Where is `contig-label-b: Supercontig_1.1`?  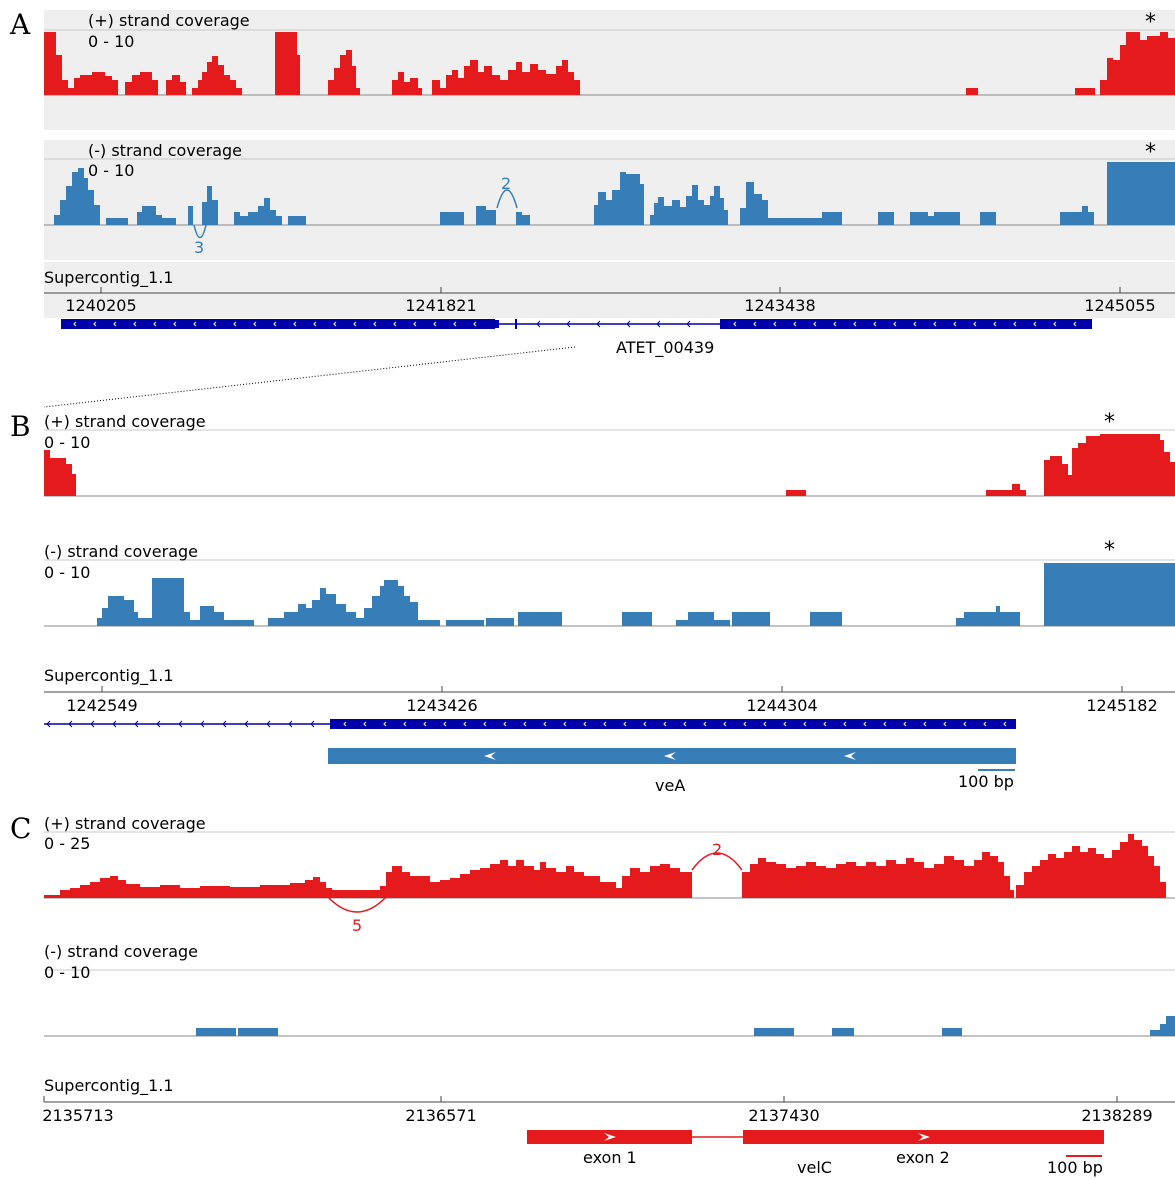
contig-label-b: Supercontig_1.1 is located at coordinates (109, 675).